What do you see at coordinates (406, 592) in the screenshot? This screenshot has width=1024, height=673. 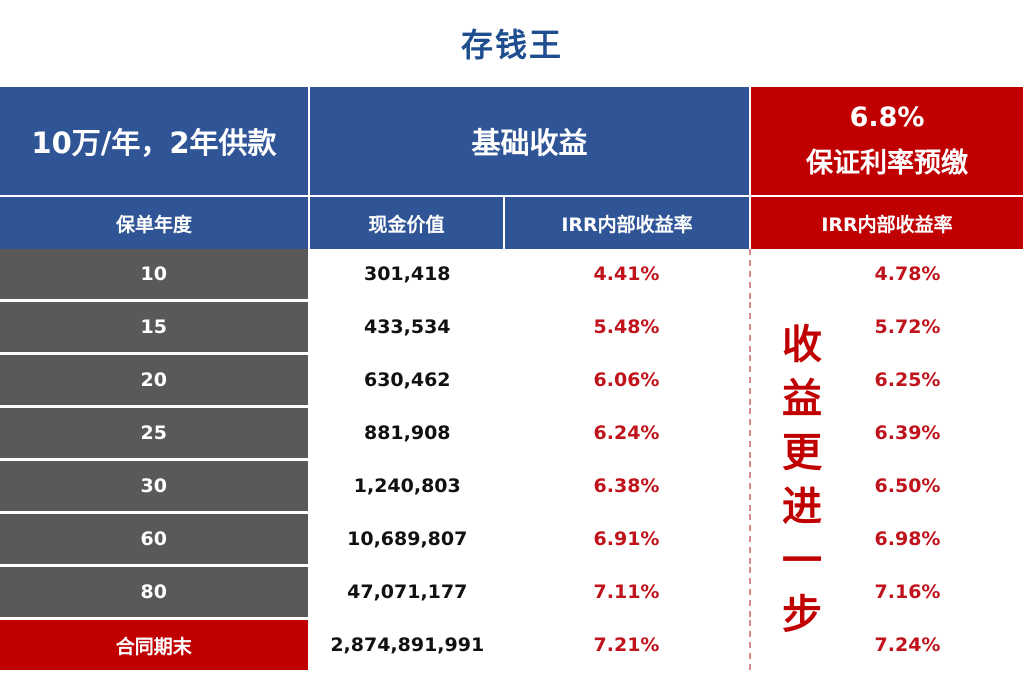 I see `cash-cell: 47,071,177` at bounding box center [406, 592].